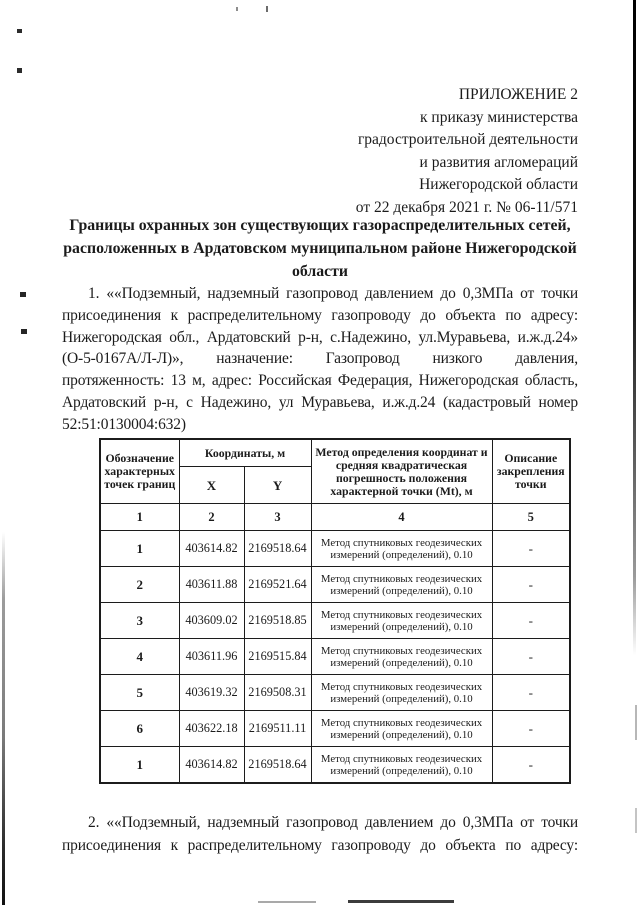 The image size is (640, 905). What do you see at coordinates (277, 620) in the screenshot?
I see `y-coordinate-cell: 2169518.85` at bounding box center [277, 620].